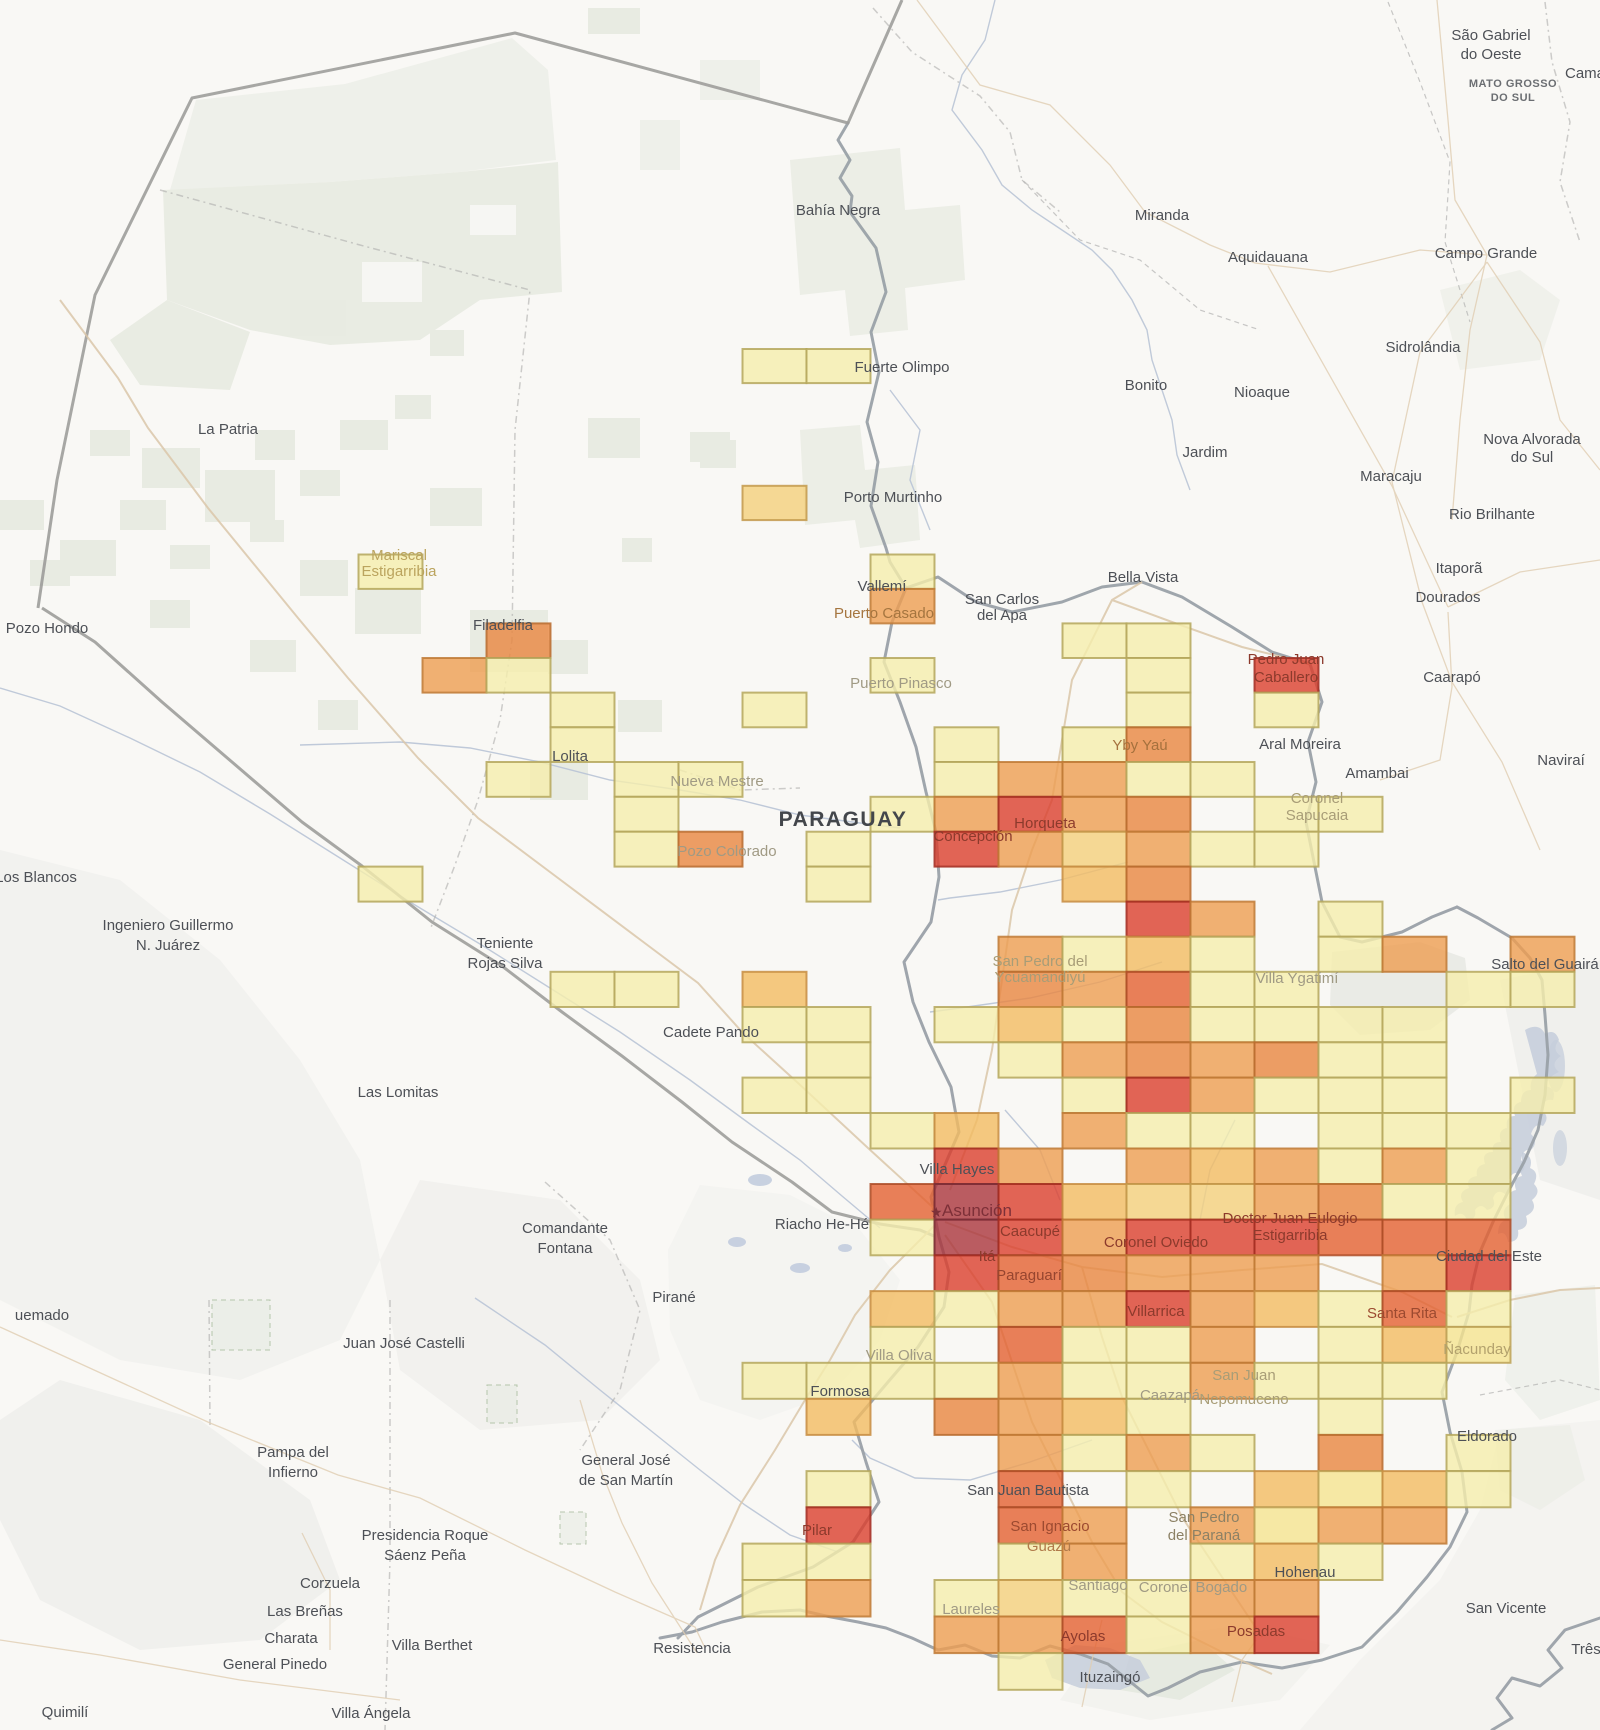 The height and width of the screenshot is (1730, 1600). Describe the element at coordinates (425, 1555) in the screenshot. I see `svg-text: Sáenz Peña` at that location.